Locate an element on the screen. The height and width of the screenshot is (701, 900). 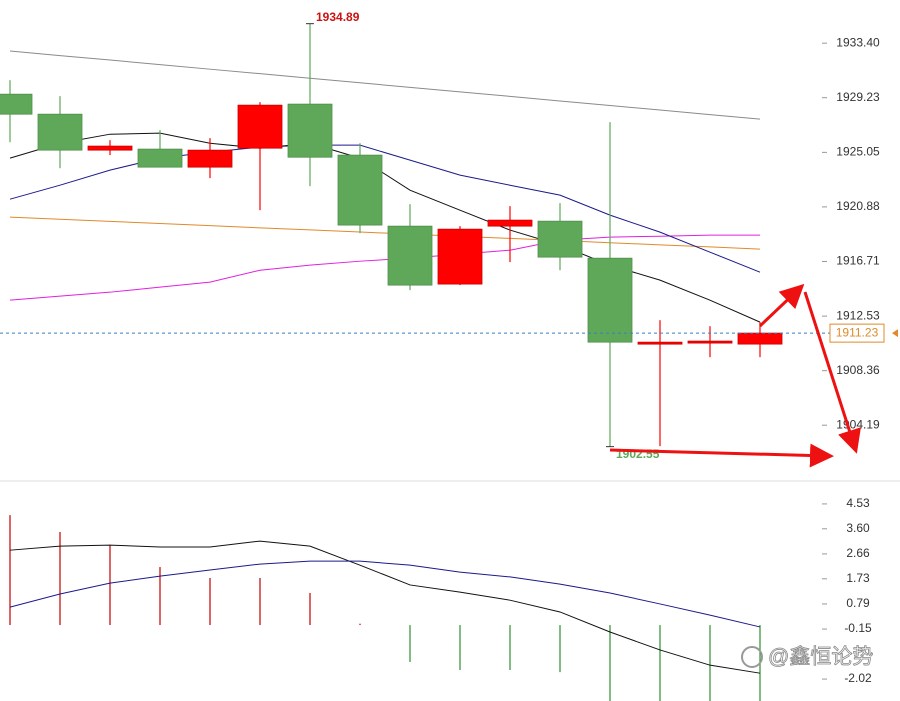
y-tick-label: 1916.71 is located at coordinates (858, 261).